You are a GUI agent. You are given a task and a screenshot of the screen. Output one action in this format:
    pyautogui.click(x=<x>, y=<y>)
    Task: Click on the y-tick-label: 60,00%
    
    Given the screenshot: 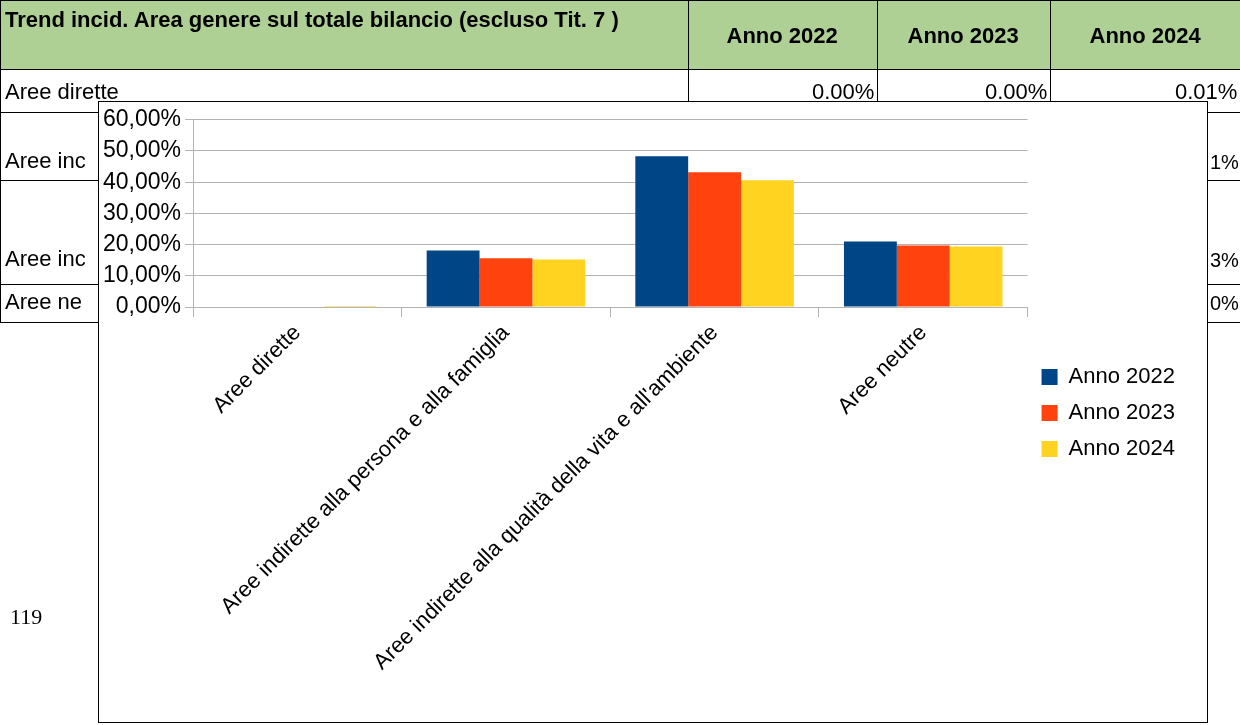 What is the action you would take?
    pyautogui.click(x=142, y=118)
    